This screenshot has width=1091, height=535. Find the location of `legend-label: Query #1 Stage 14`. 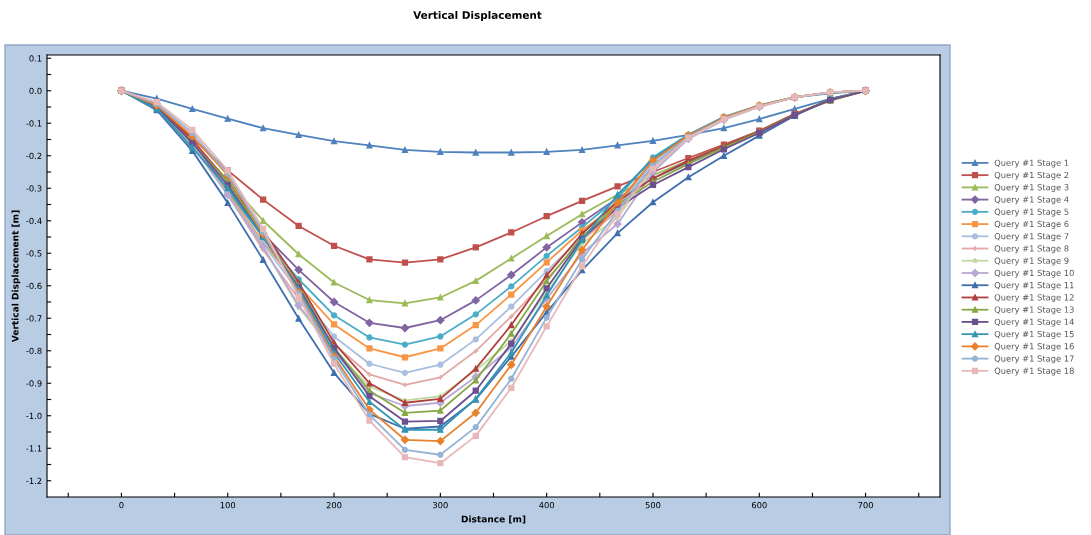

legend-label: Query #1 Stage 14 is located at coordinates (1034, 322).